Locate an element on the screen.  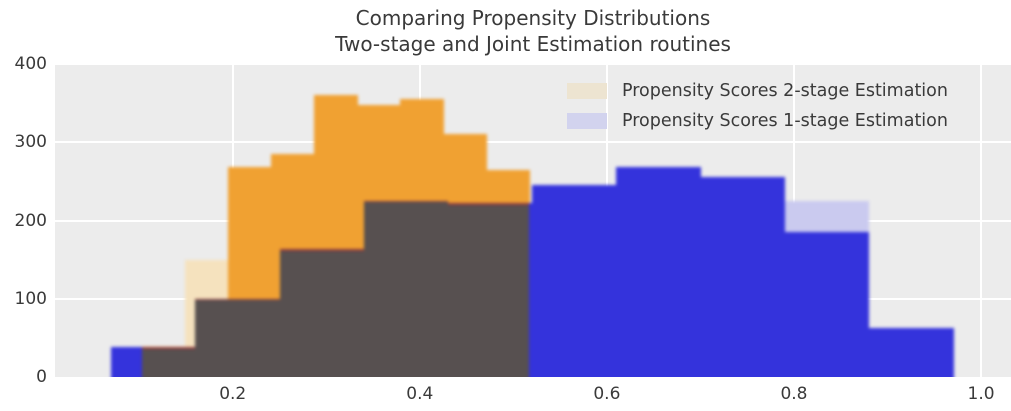
x-tick-label: 1.0 is located at coordinates (981, 394).